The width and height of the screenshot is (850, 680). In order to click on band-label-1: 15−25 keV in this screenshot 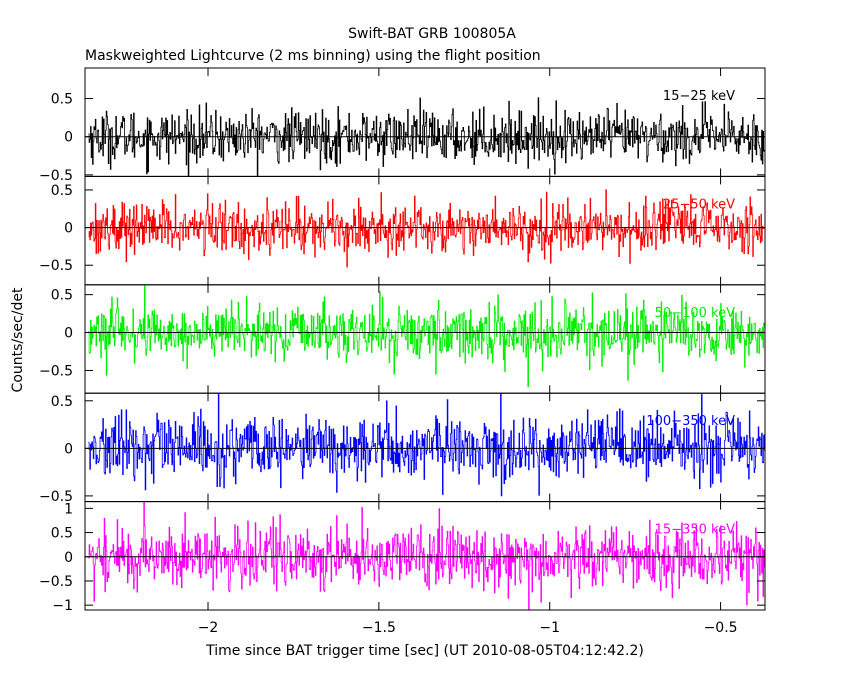, I will do `click(699, 96)`.